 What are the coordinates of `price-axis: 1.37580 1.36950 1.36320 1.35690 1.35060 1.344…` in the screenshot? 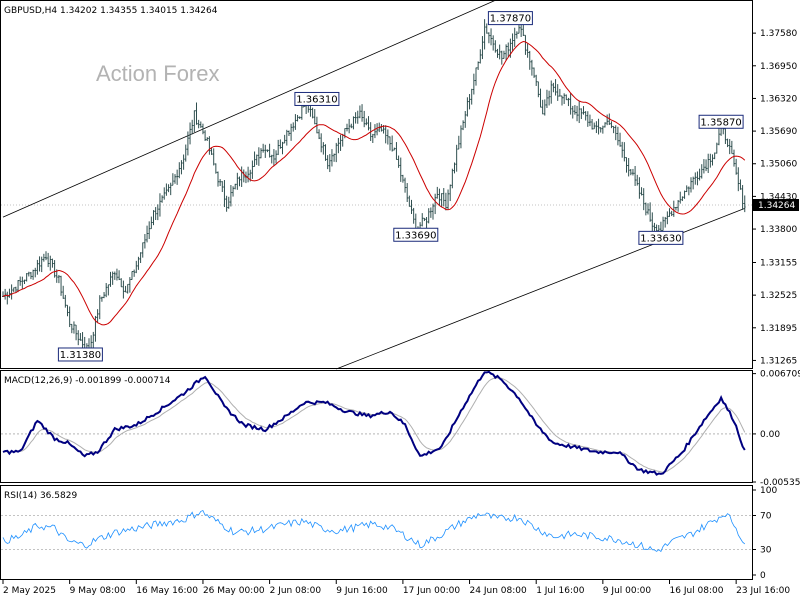 It's located at (775, 197).